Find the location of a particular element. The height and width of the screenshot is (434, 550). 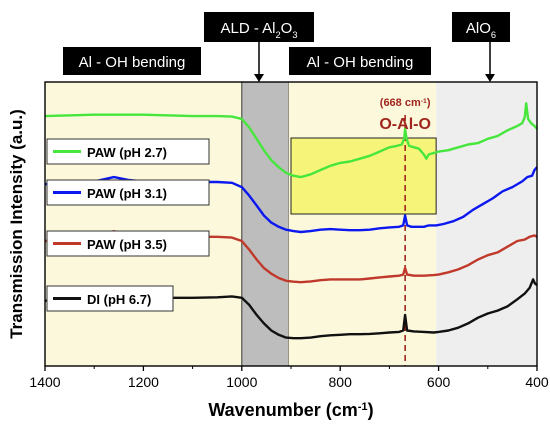

x-axis-label: Wavenumber (cm-1) is located at coordinates (290, 410).